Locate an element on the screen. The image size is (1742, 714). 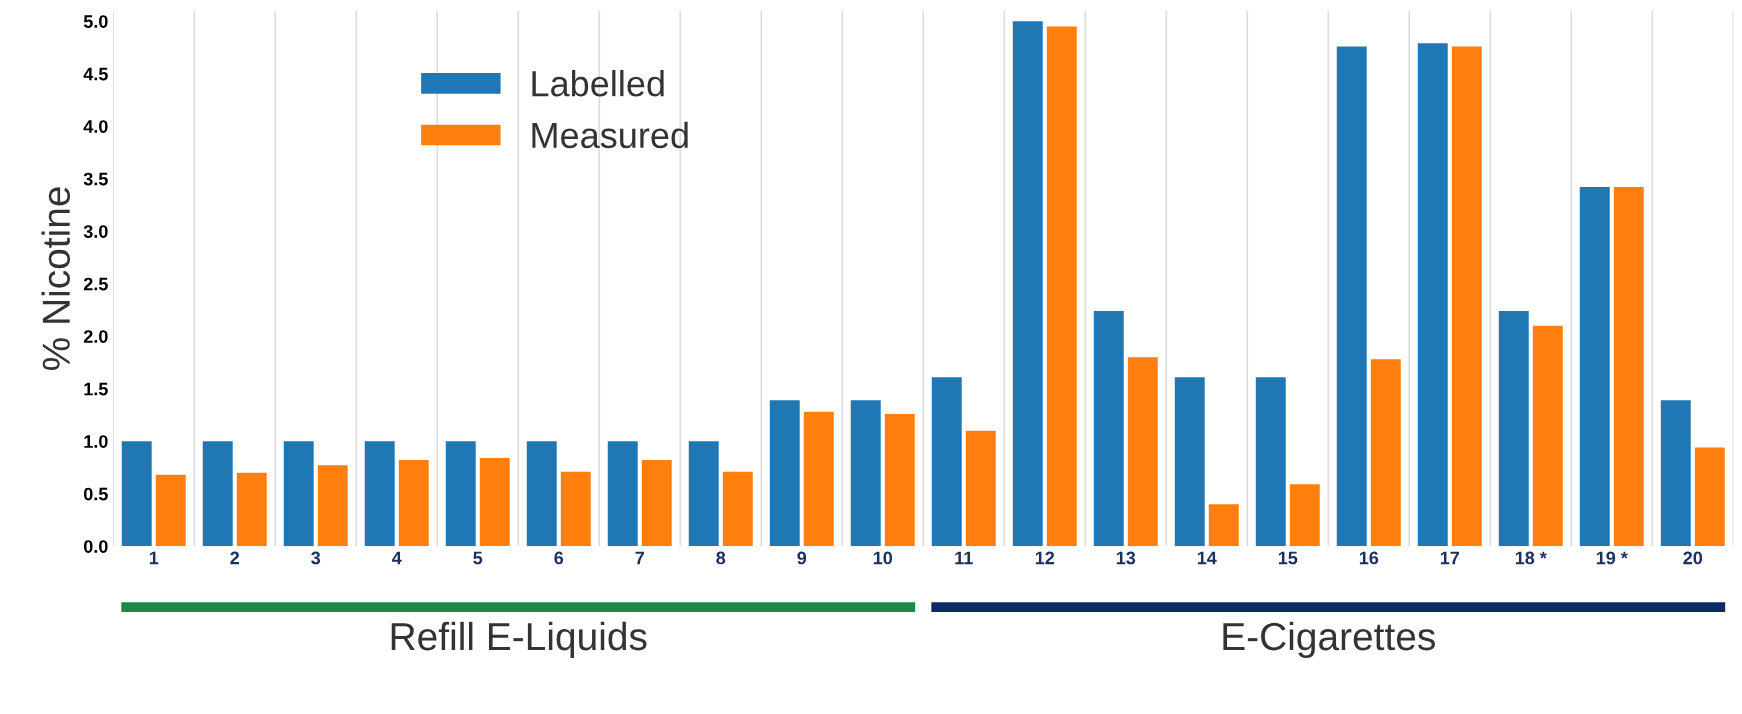
text: Refill E-Liquids is located at coordinates (519, 640).